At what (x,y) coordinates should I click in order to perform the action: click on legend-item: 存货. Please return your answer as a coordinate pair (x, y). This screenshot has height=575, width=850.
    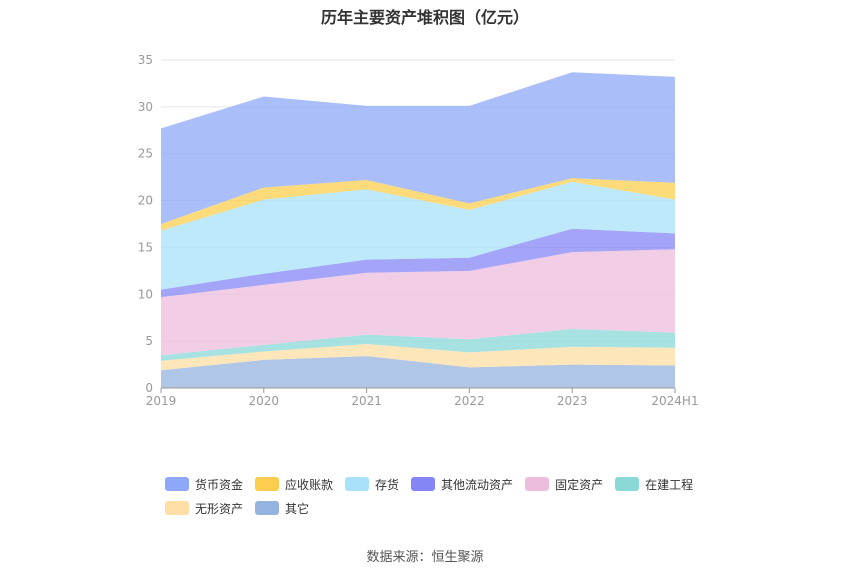
    Looking at the image, I should click on (372, 484).